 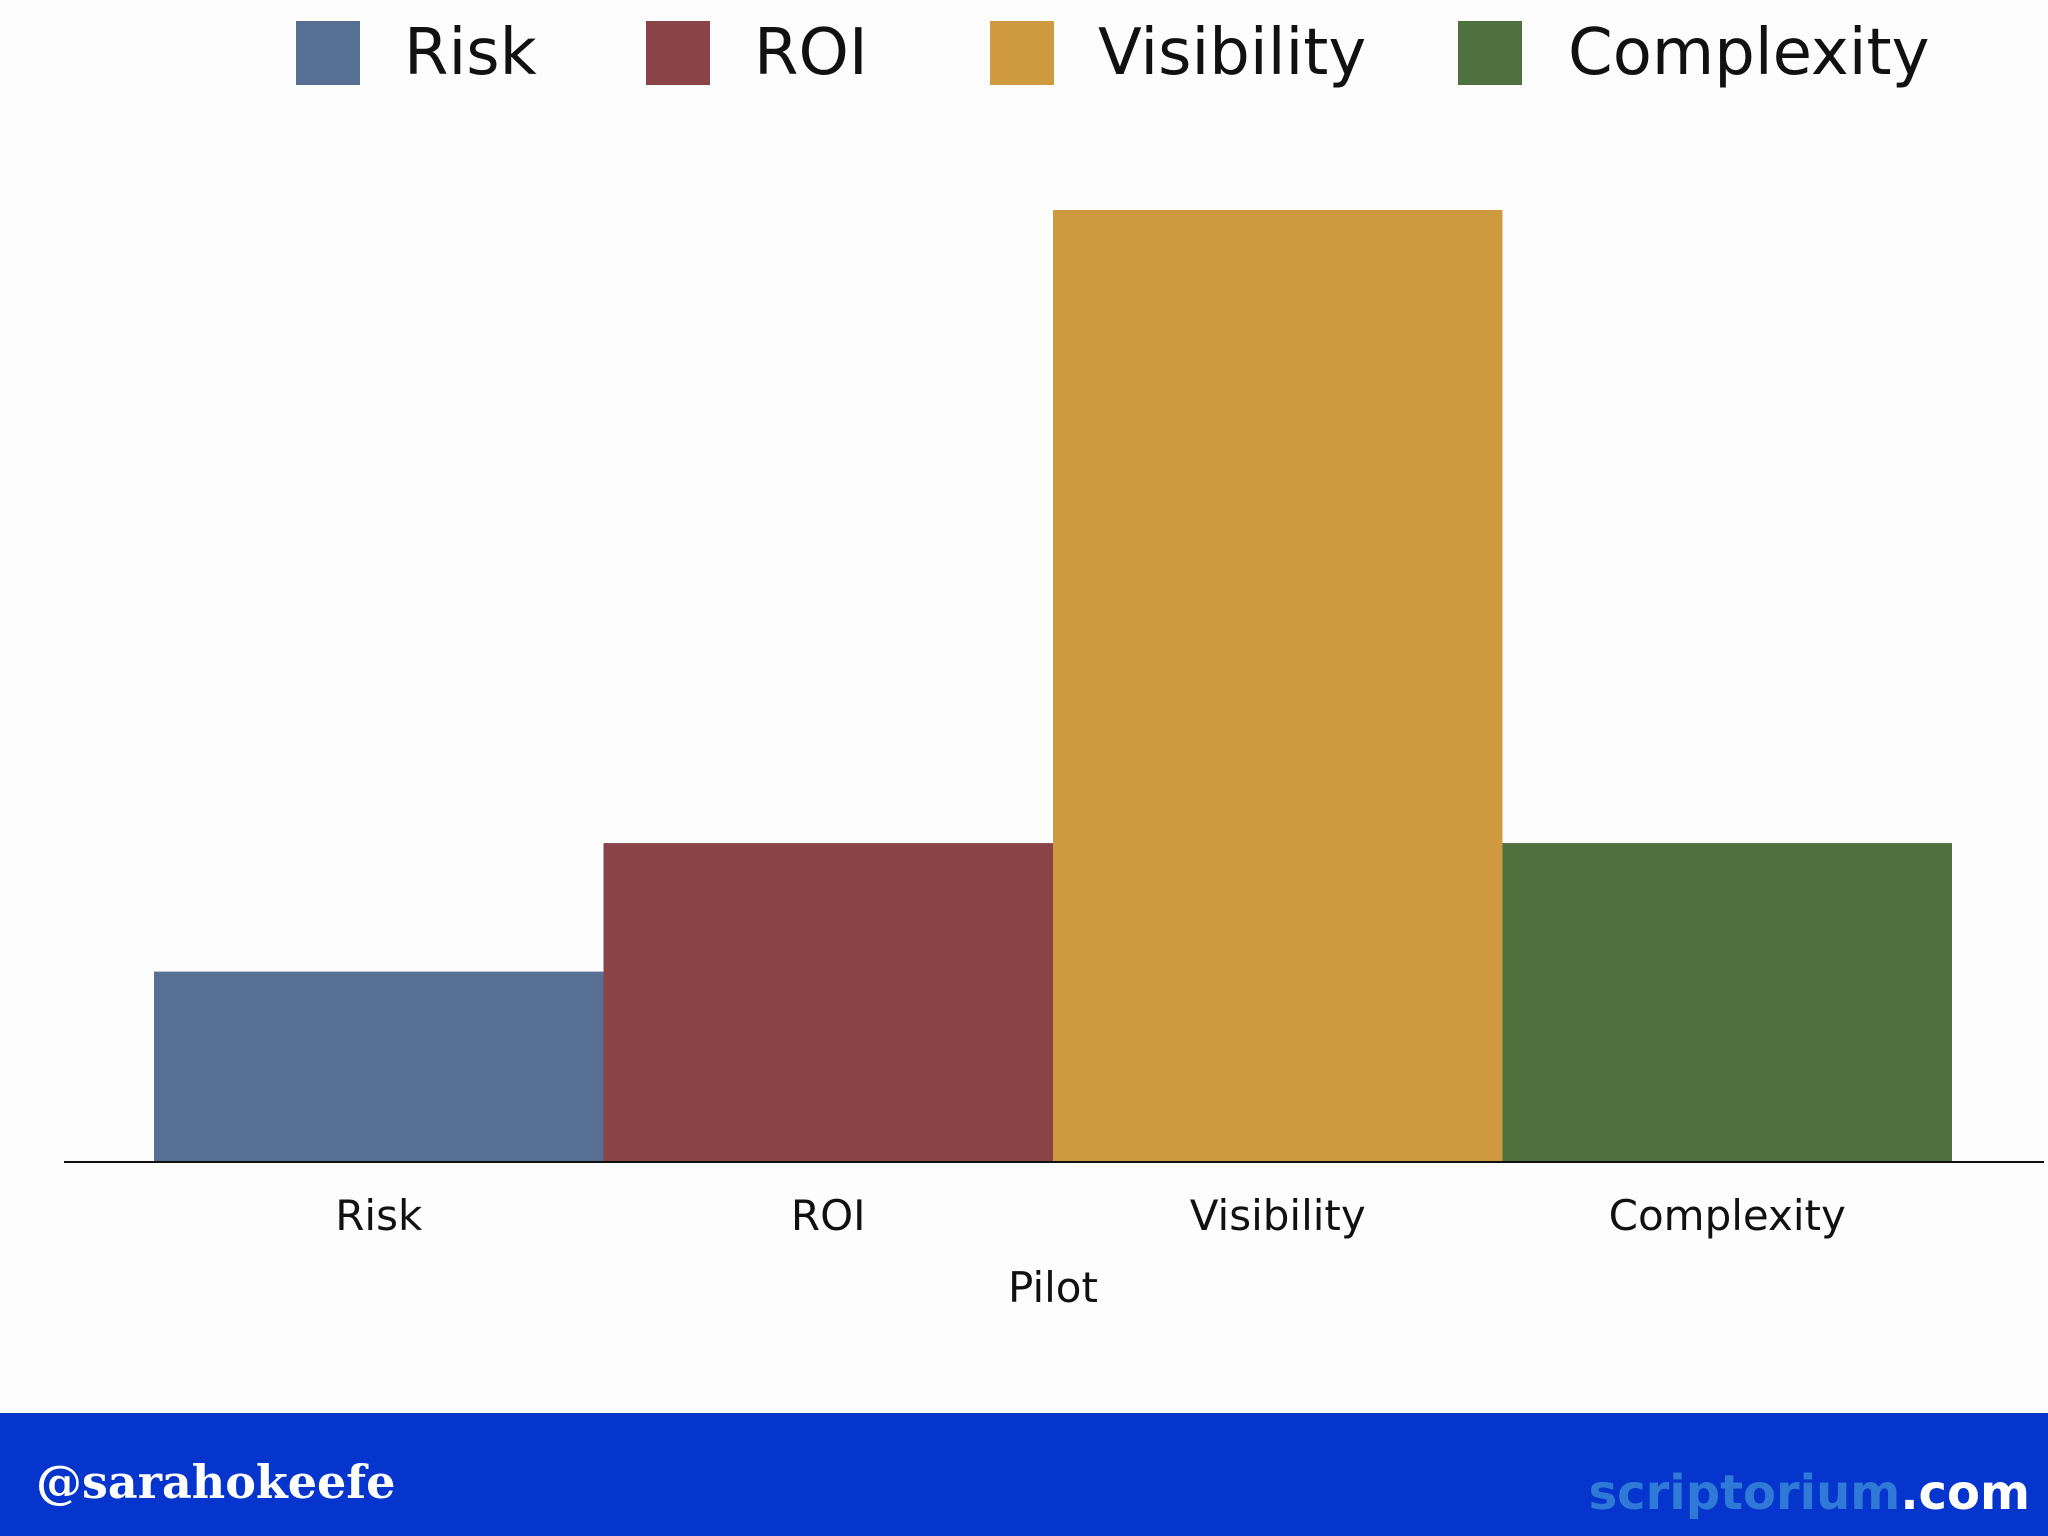 What do you see at coordinates (1965, 1493) in the screenshot?
I see `site-tld: .com` at bounding box center [1965, 1493].